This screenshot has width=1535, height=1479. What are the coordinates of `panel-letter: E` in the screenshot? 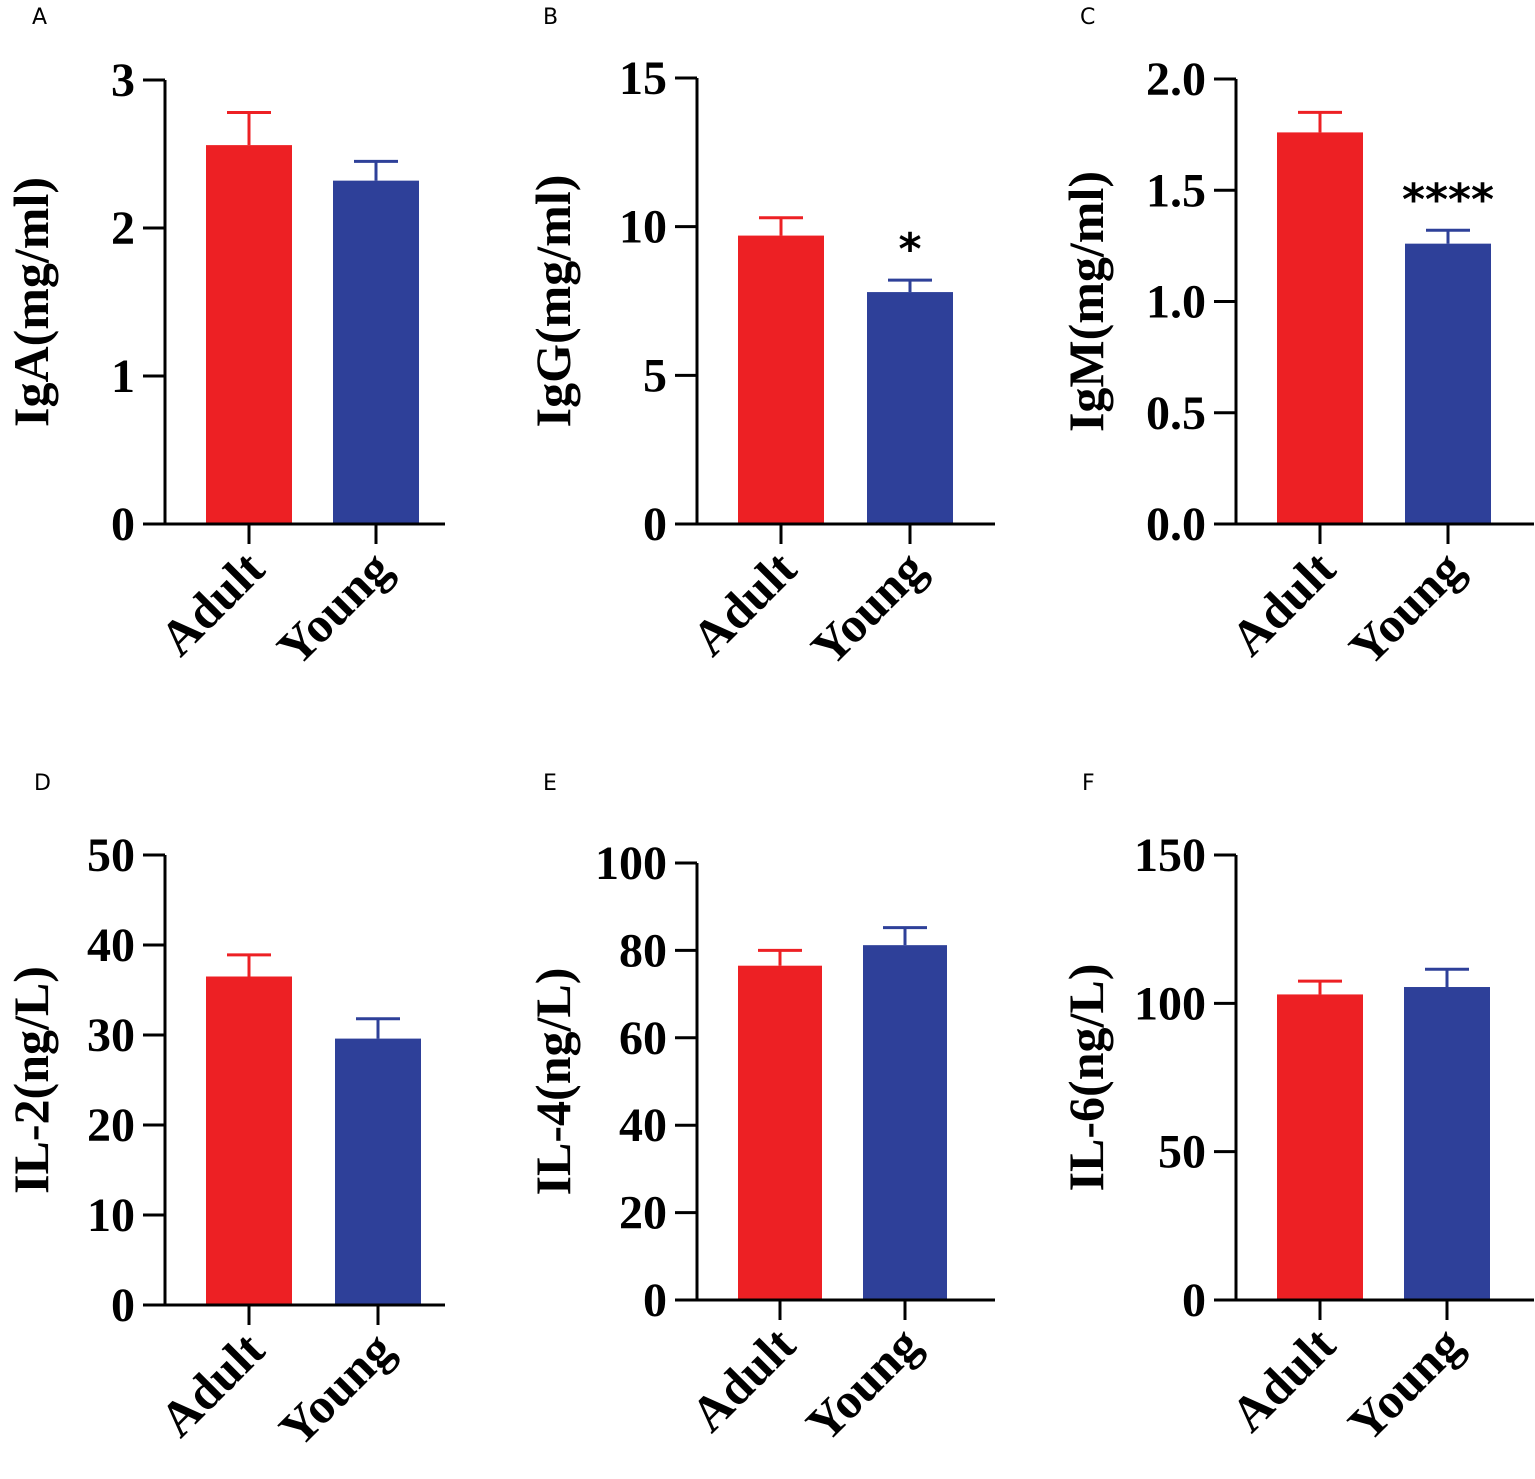 It's located at (550, 783).